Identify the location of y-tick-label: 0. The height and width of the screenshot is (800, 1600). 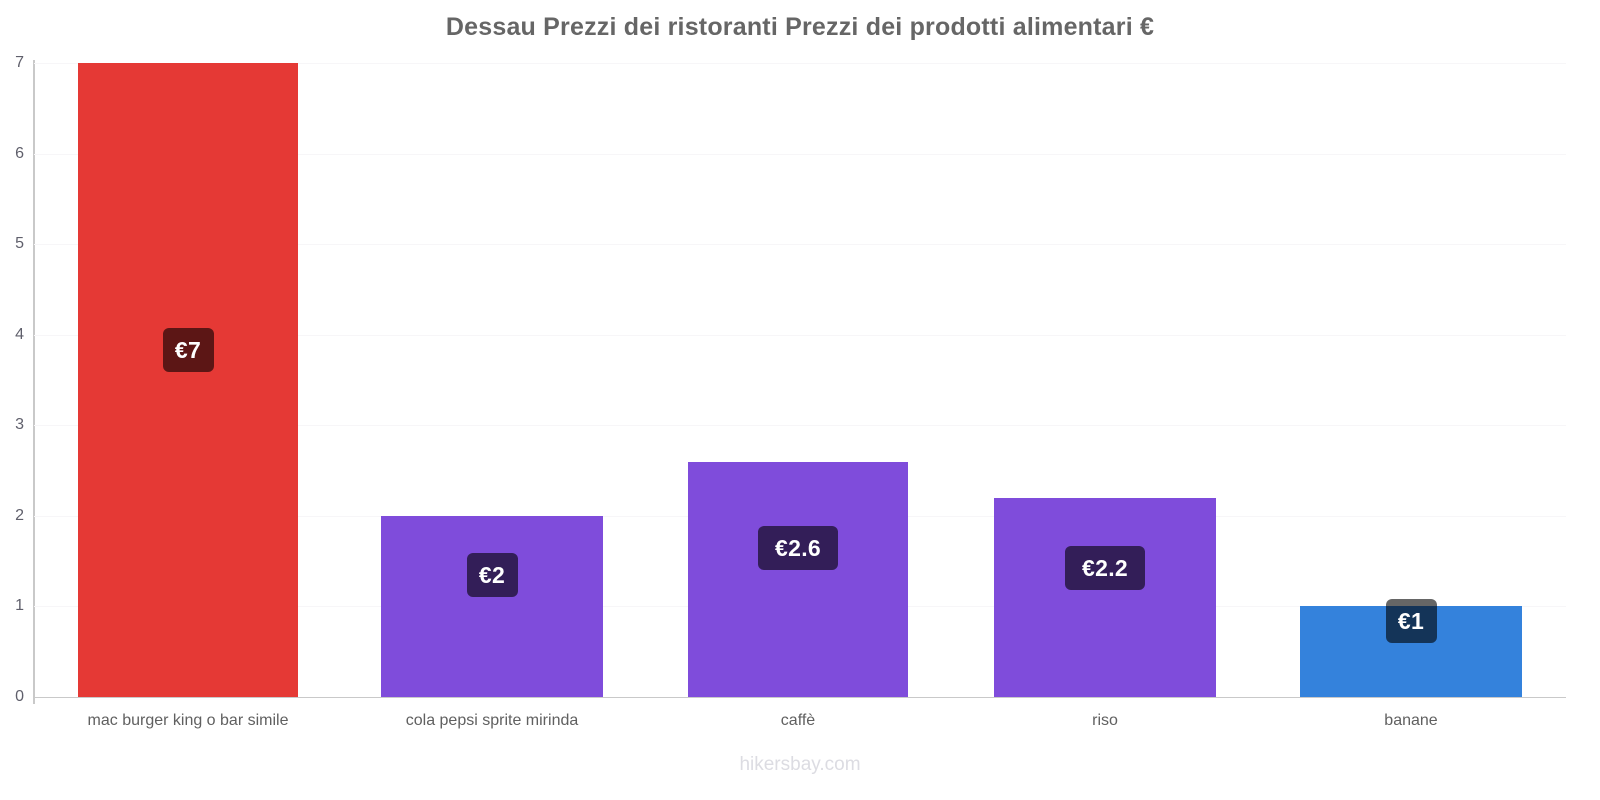
(19, 696).